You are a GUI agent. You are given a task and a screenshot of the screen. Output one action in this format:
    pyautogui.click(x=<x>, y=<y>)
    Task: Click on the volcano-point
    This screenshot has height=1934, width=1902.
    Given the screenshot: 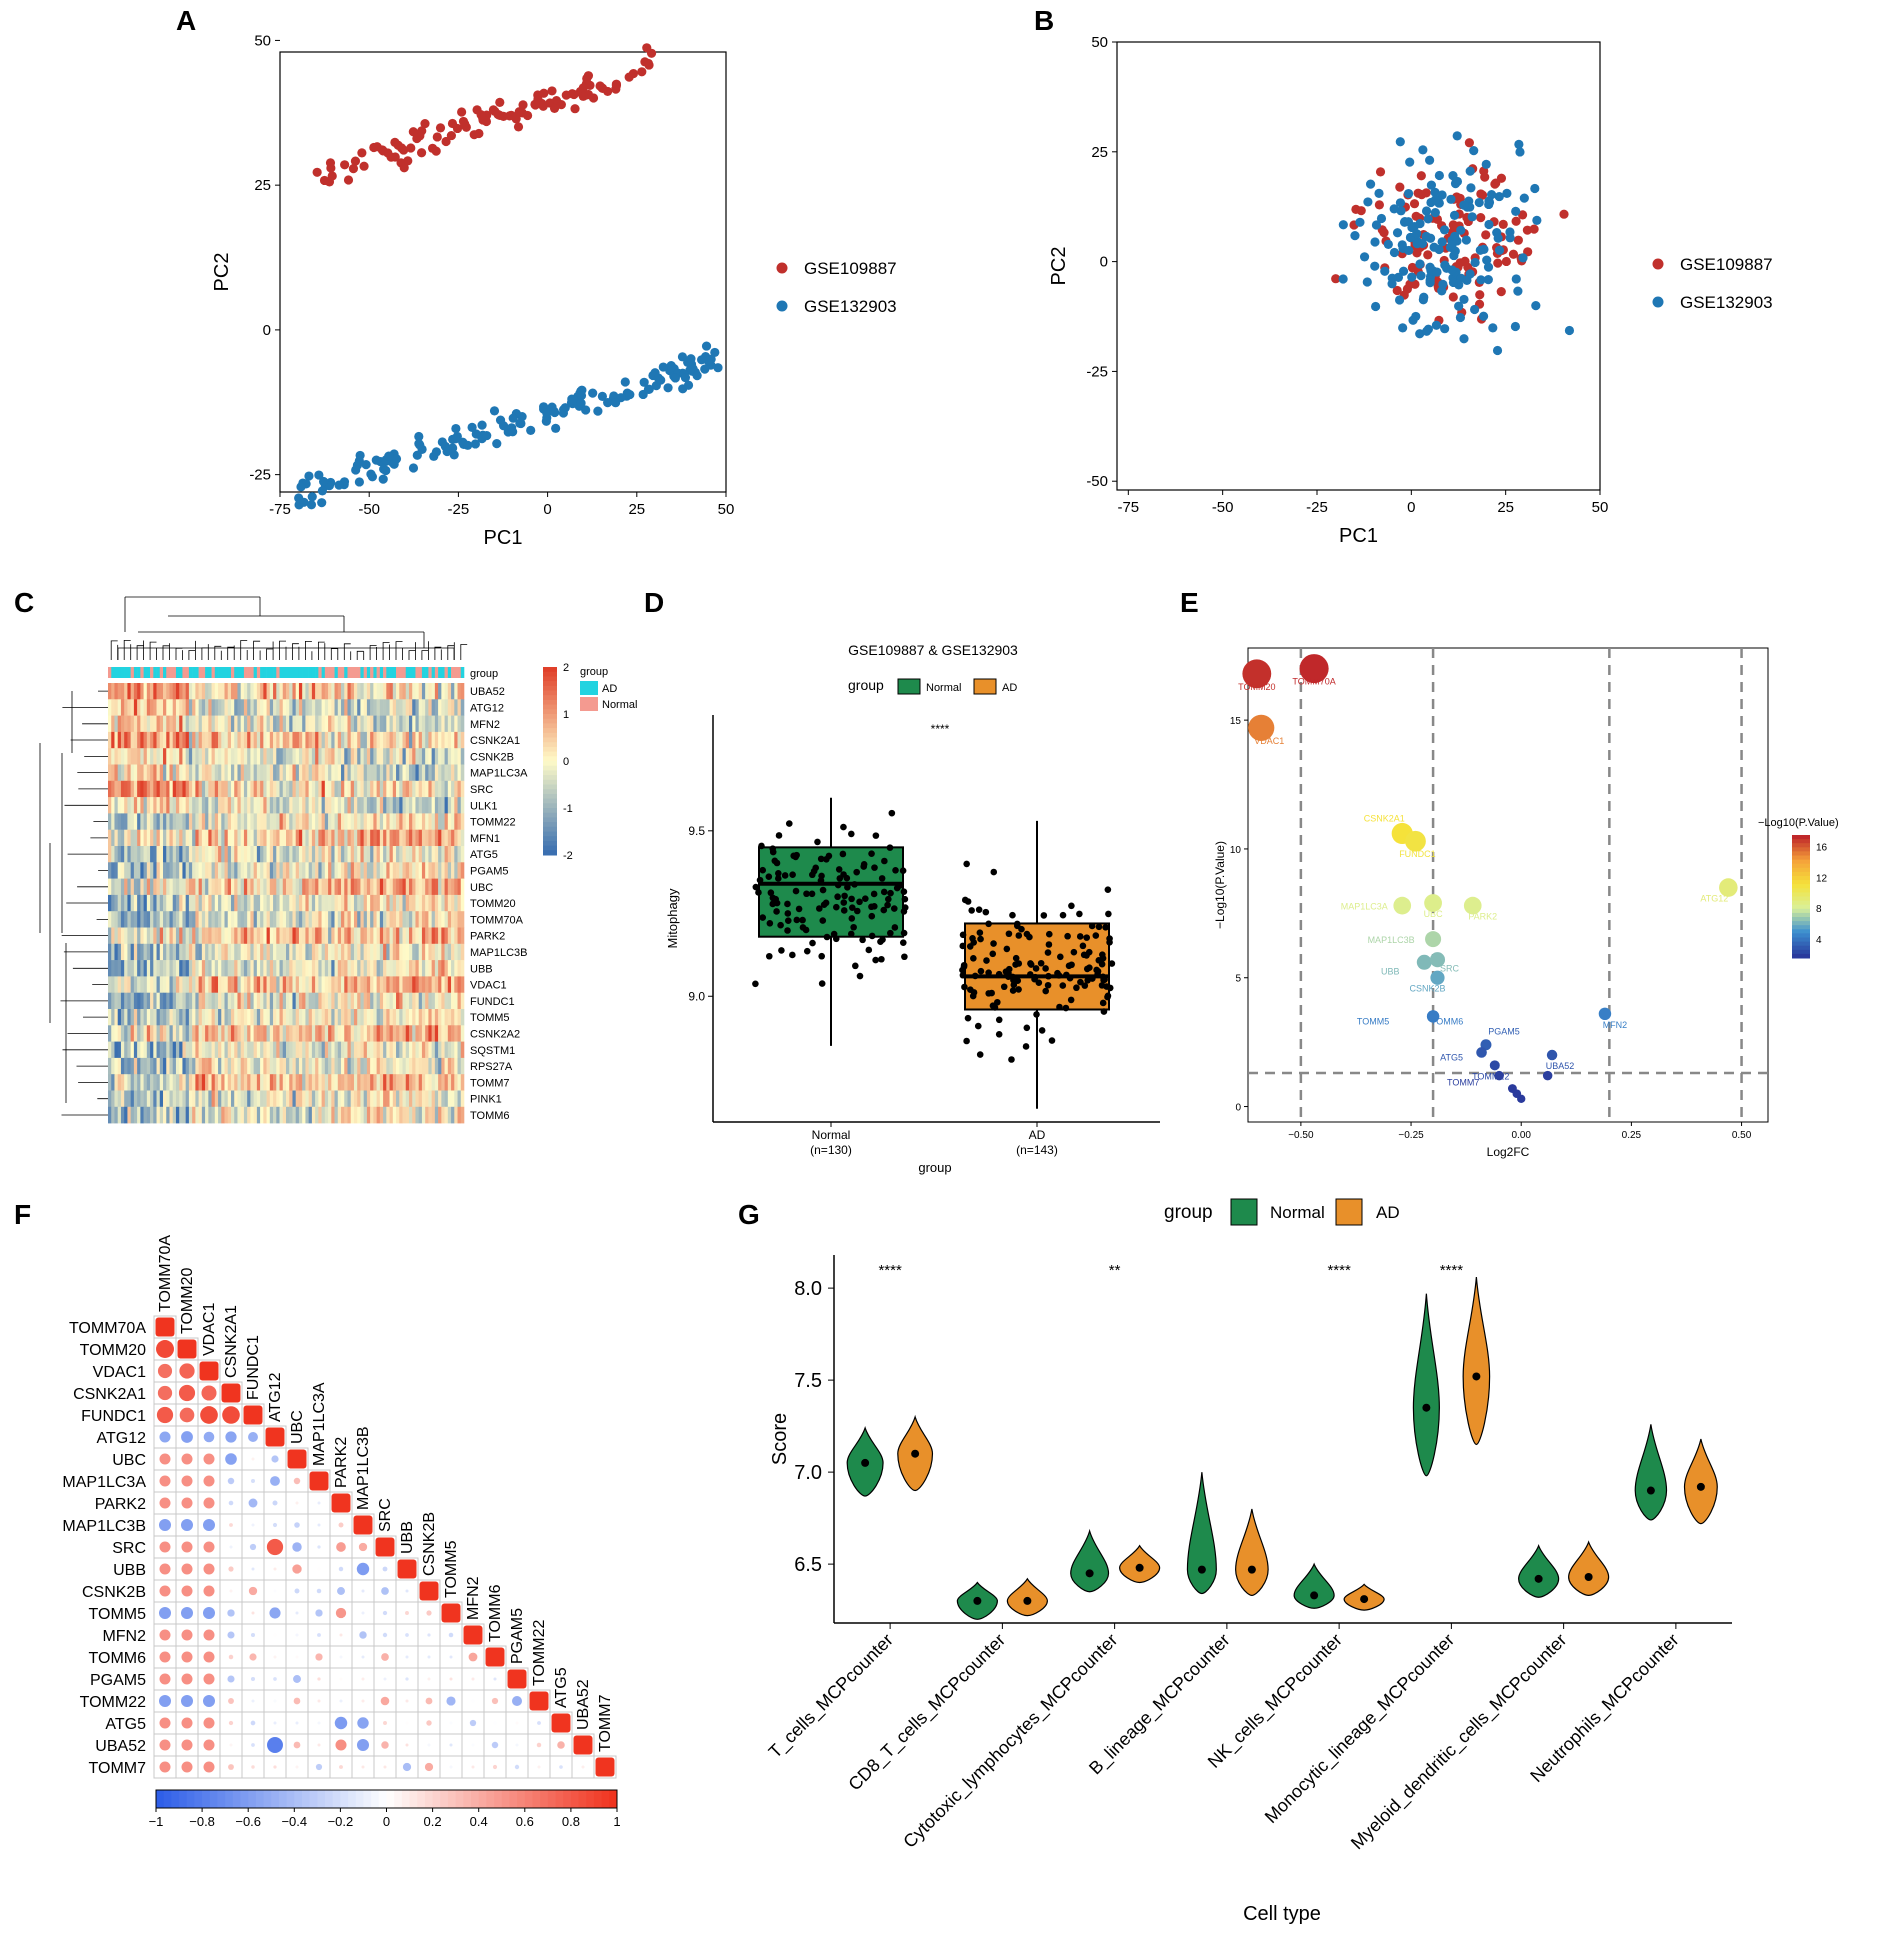 What is the action you would take?
    pyautogui.click(x=1437, y=960)
    